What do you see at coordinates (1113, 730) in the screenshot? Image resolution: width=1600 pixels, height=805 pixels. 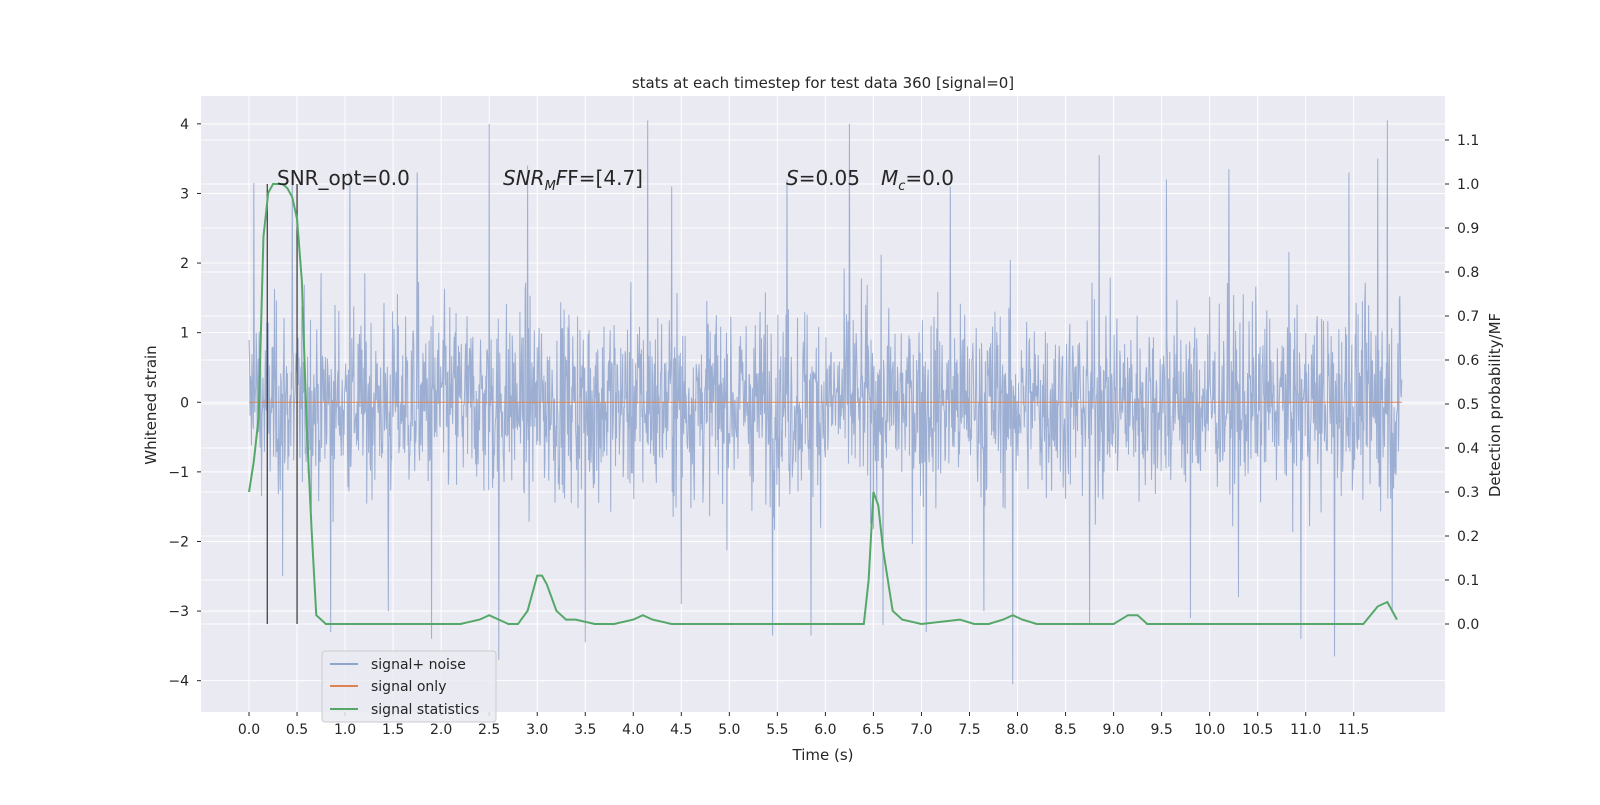 I see `x-tick-label: 9.0` at bounding box center [1113, 730].